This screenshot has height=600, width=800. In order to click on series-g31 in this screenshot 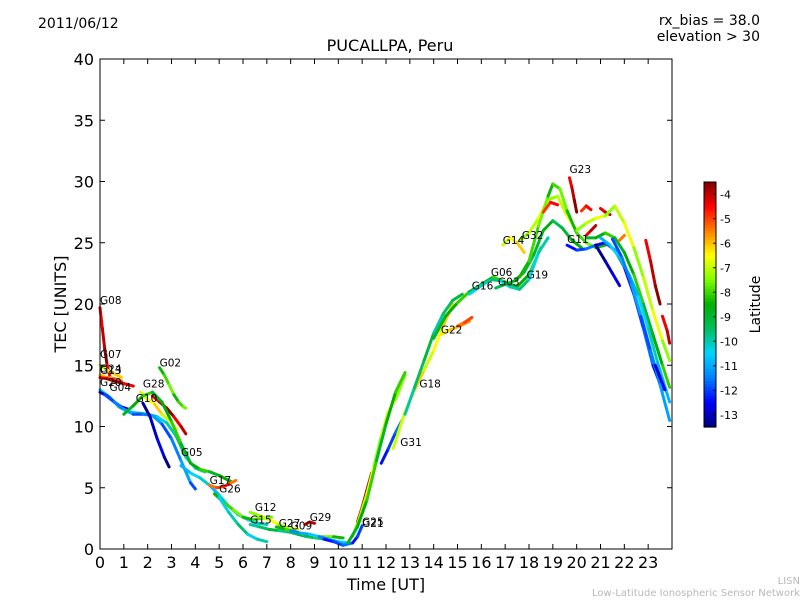, I will do `click(376, 458)`.